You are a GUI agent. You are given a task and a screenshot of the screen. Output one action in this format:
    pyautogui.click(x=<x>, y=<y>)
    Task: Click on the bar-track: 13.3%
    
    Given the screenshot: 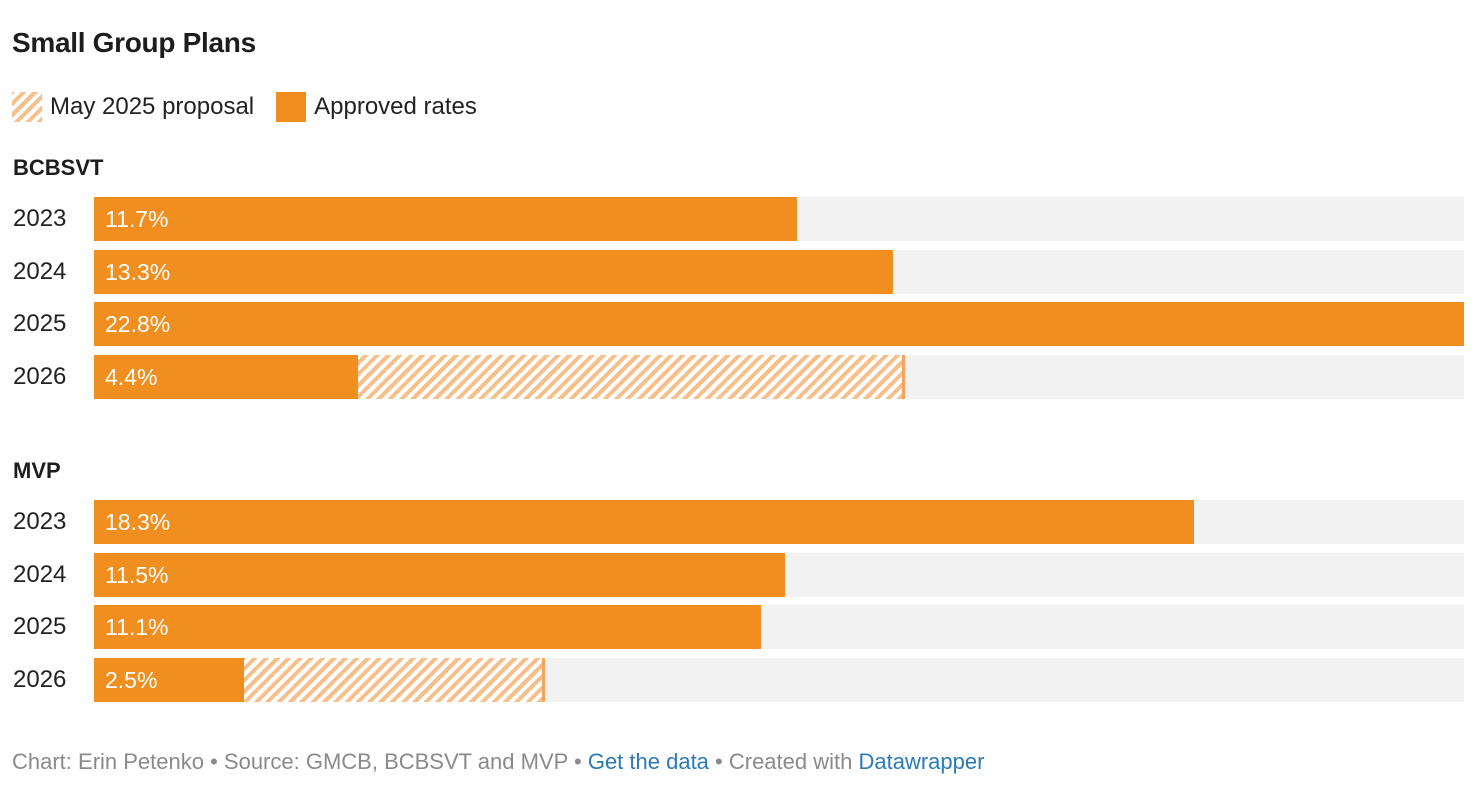 What is the action you would take?
    pyautogui.click(x=779, y=272)
    